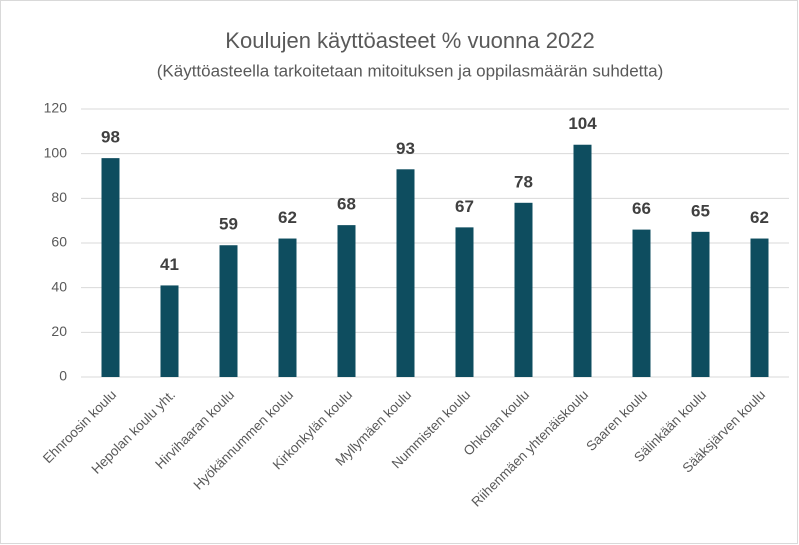 The width and height of the screenshot is (799, 545). I want to click on y-tick-label: 60, so click(59, 242).